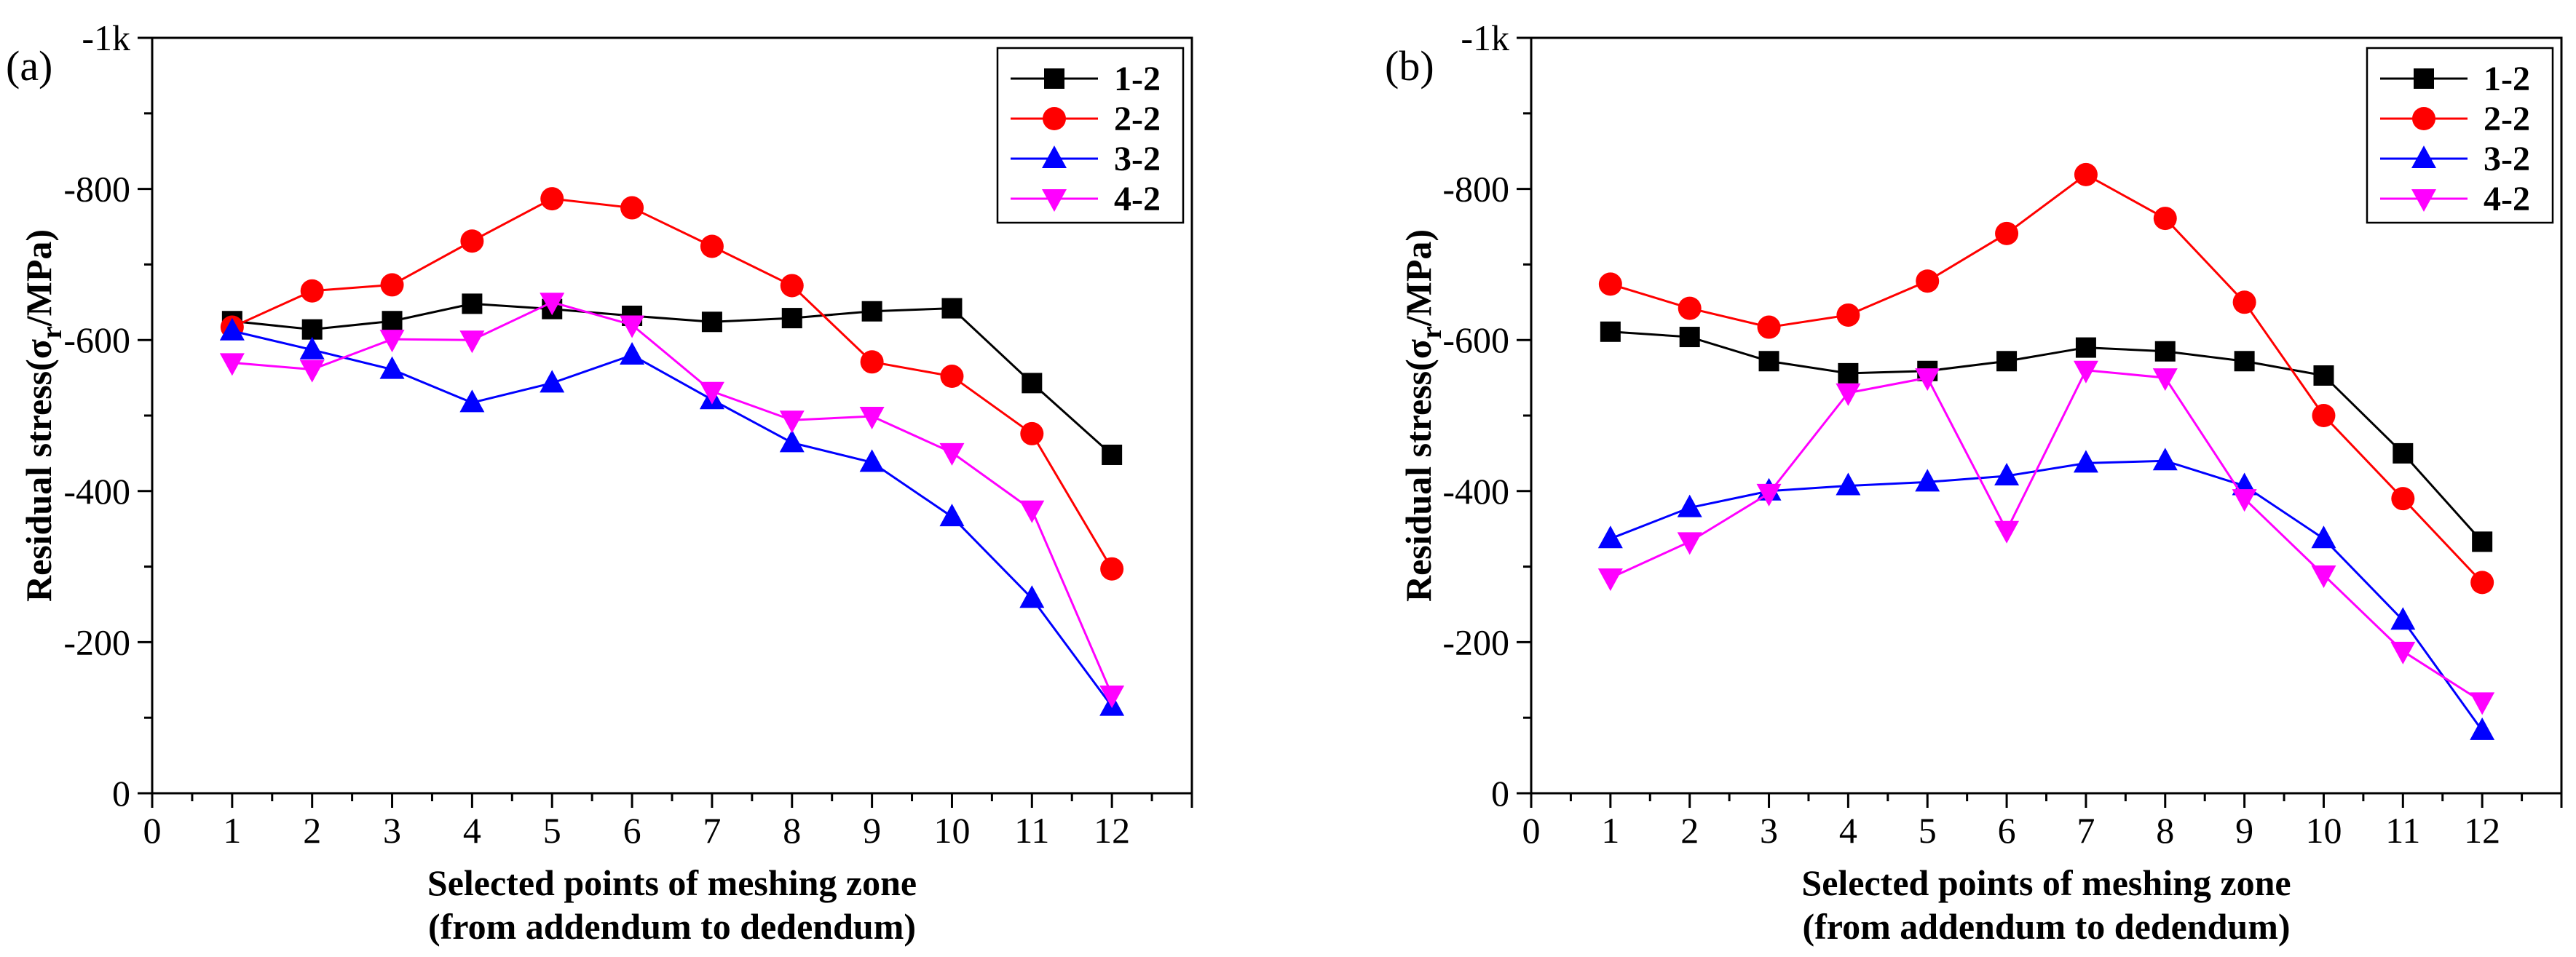  Describe the element at coordinates (2507, 199) in the screenshot. I see `legend-label: 4-2` at that location.